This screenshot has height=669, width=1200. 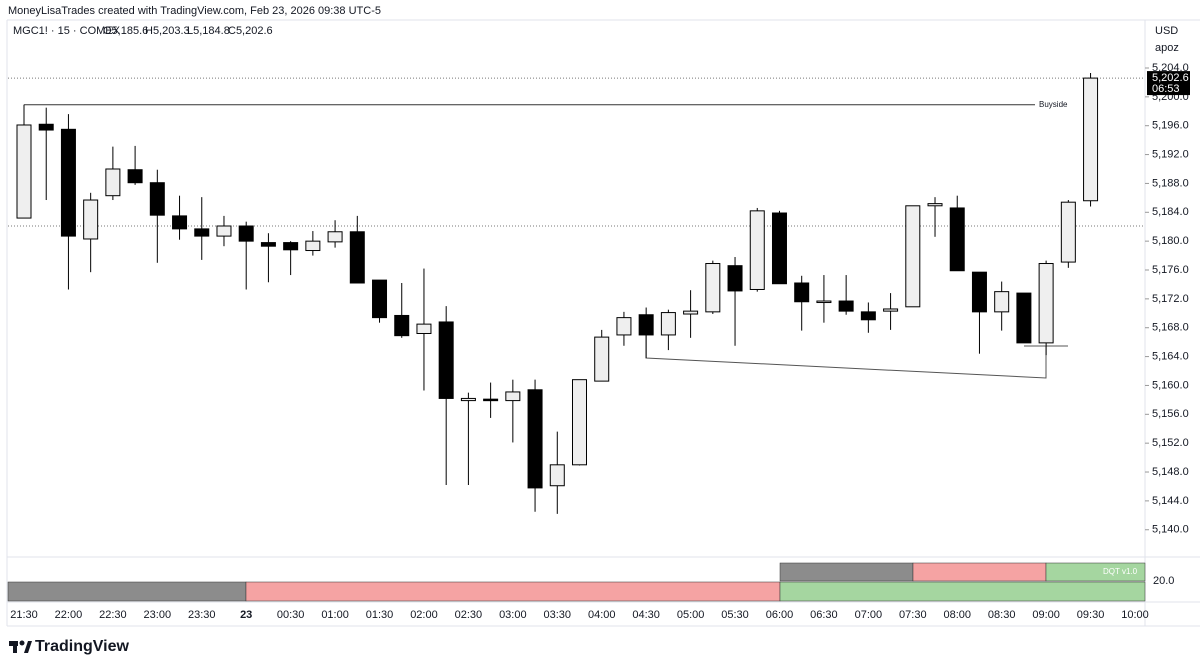 I want to click on y-tick-label: 5,164.0, so click(x=1170, y=356).